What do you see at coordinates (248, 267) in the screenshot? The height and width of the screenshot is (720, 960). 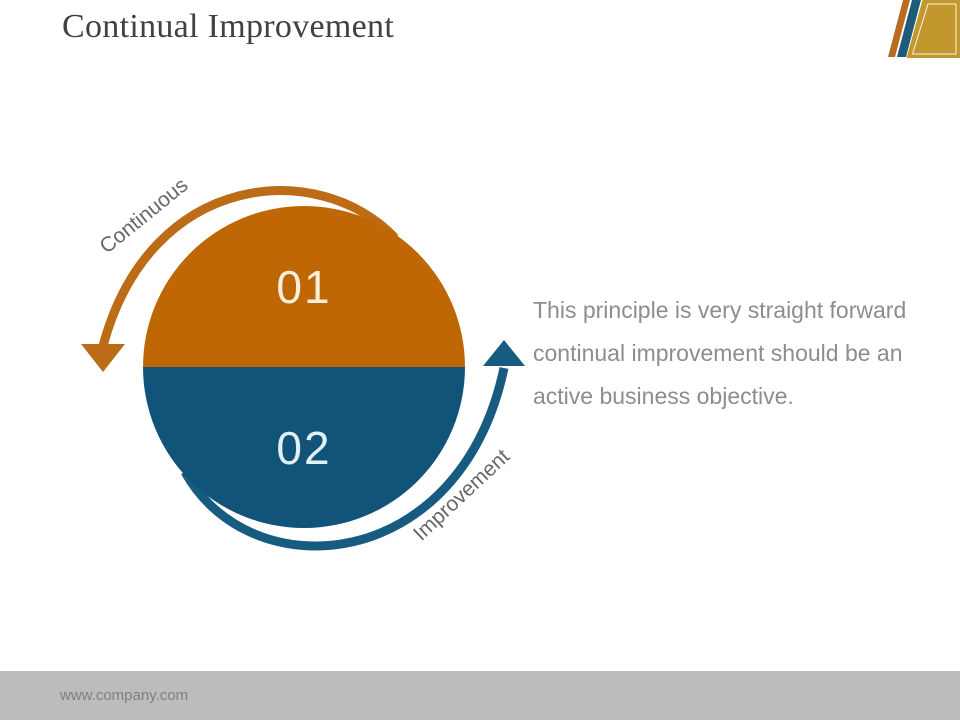 I see `continuous-arrow-arc` at bounding box center [248, 267].